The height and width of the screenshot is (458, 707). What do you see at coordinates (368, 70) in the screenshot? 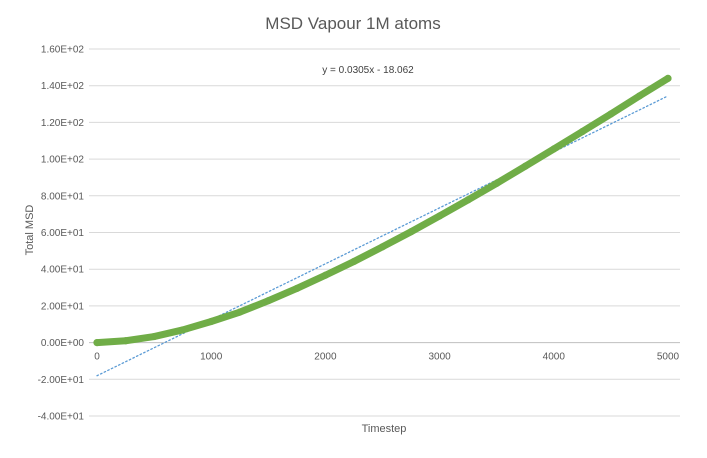
I see `trendline-equation: y = 0.0305x - 18.062` at bounding box center [368, 70].